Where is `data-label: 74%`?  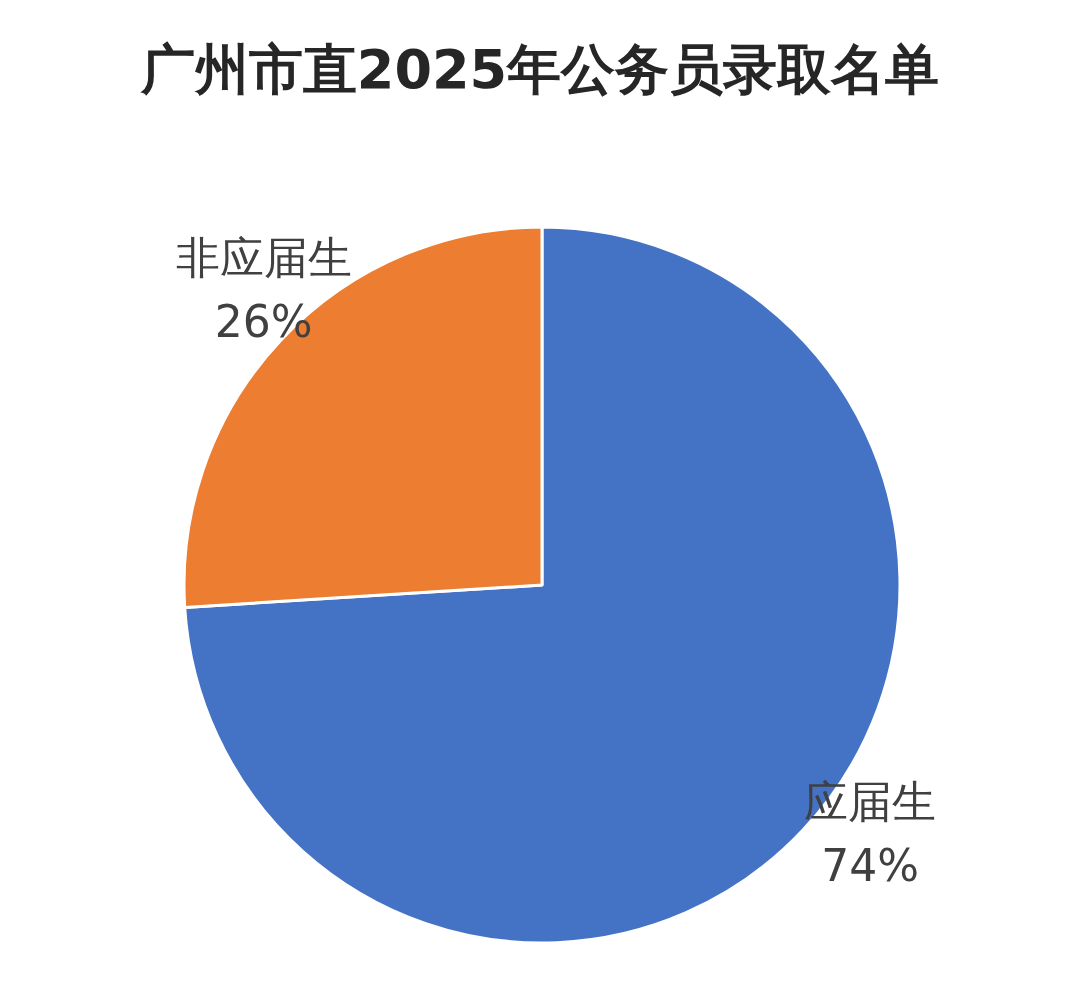 data-label: 74% is located at coordinates (870, 865).